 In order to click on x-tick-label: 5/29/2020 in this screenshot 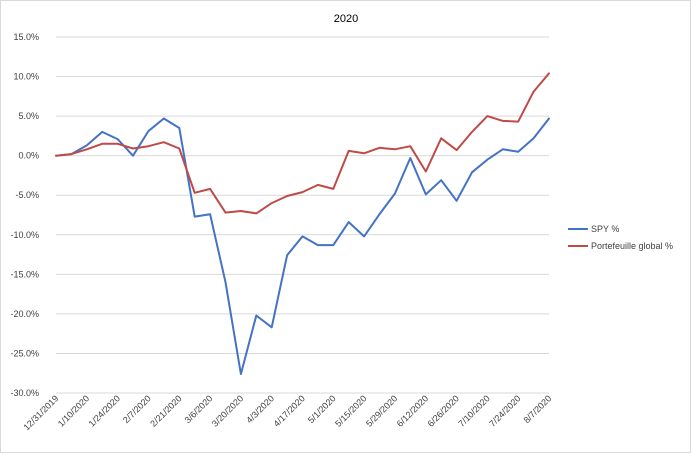, I will do `click(381, 410)`.